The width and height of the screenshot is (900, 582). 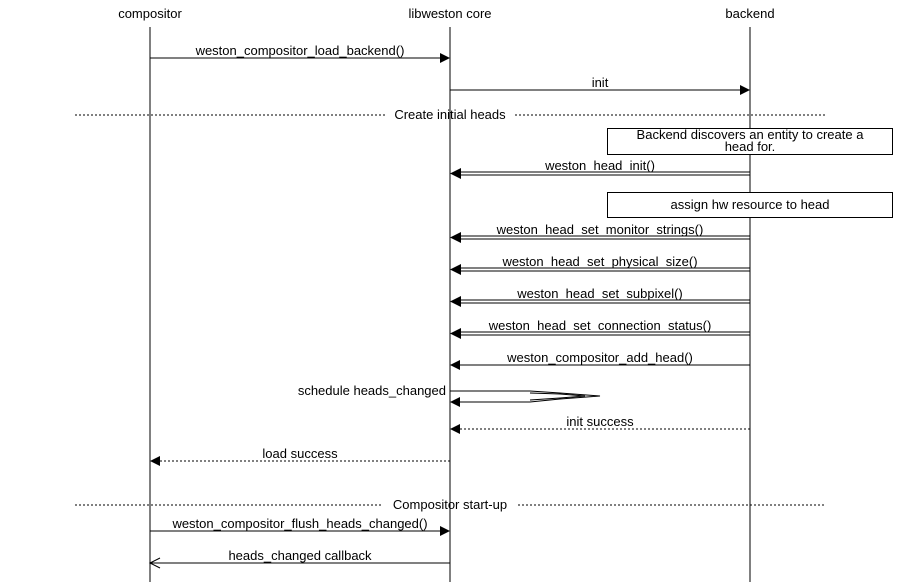 I want to click on svg-text: weston_head_init(), so click(x=599, y=165).